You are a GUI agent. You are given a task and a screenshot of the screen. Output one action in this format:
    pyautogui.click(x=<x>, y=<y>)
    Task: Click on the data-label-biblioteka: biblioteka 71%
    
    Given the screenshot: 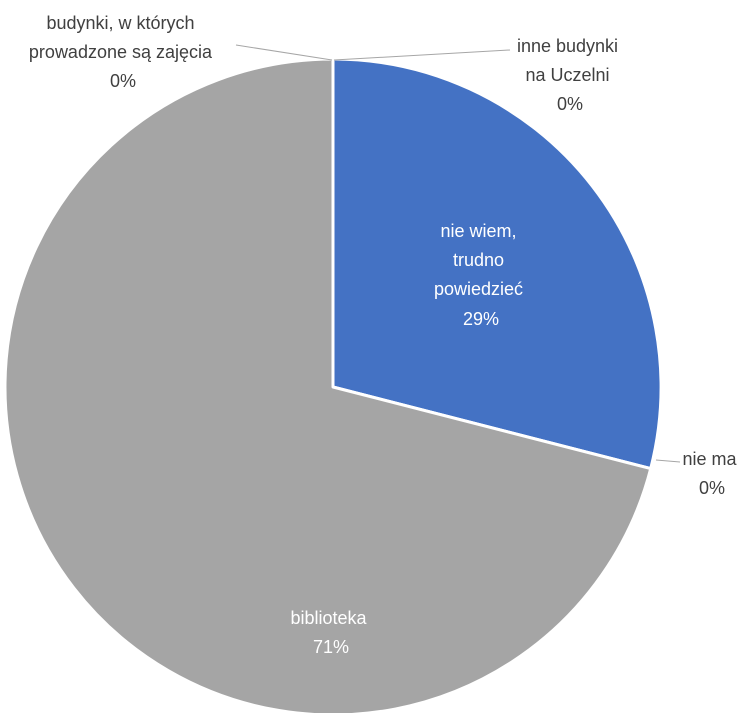 What is the action you would take?
    pyautogui.click(x=330, y=632)
    